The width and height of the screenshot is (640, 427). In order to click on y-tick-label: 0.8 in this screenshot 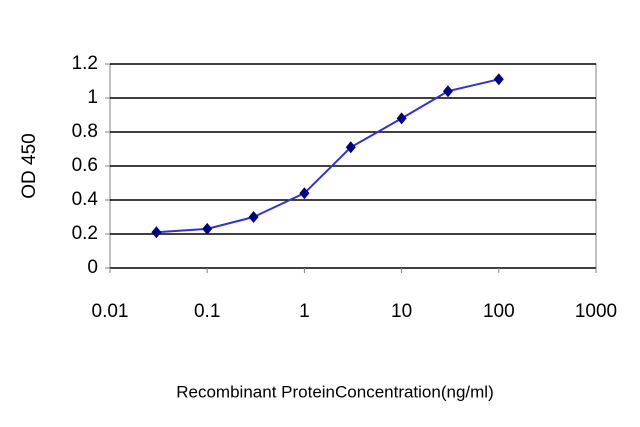, I will do `click(85, 131)`.